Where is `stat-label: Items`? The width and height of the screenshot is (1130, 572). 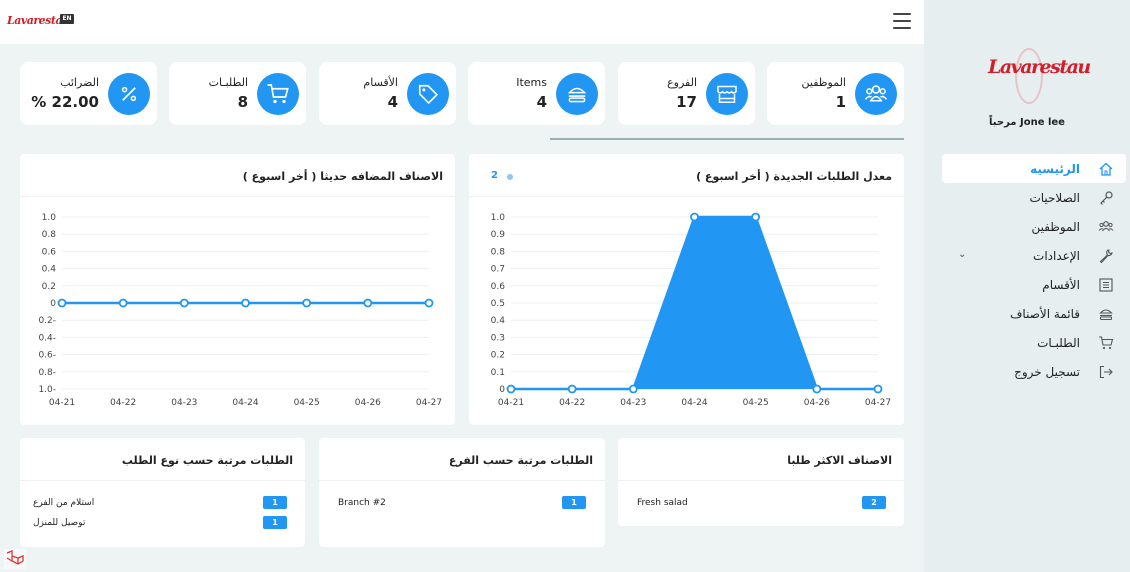
stat-label: Items is located at coordinates (531, 82).